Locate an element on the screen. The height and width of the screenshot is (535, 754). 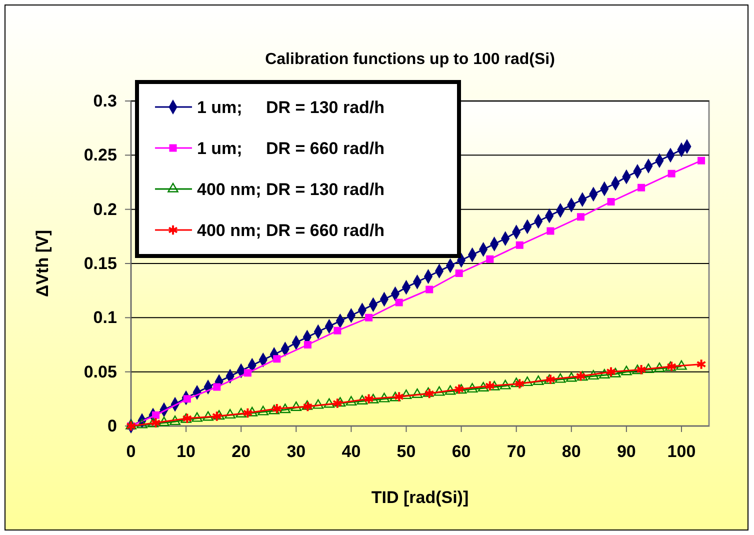
x-tick-label: 20 is located at coordinates (241, 452).